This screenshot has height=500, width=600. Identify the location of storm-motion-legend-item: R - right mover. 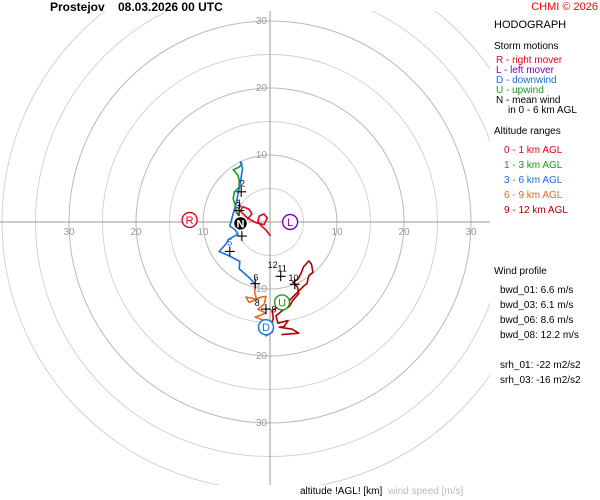
(529, 60).